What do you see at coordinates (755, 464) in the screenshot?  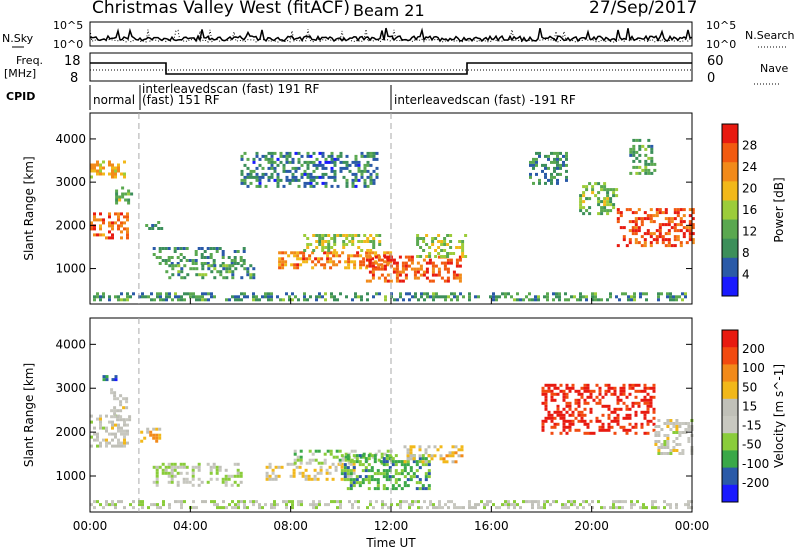 I see `colorbar-tick-label: -100` at bounding box center [755, 464].